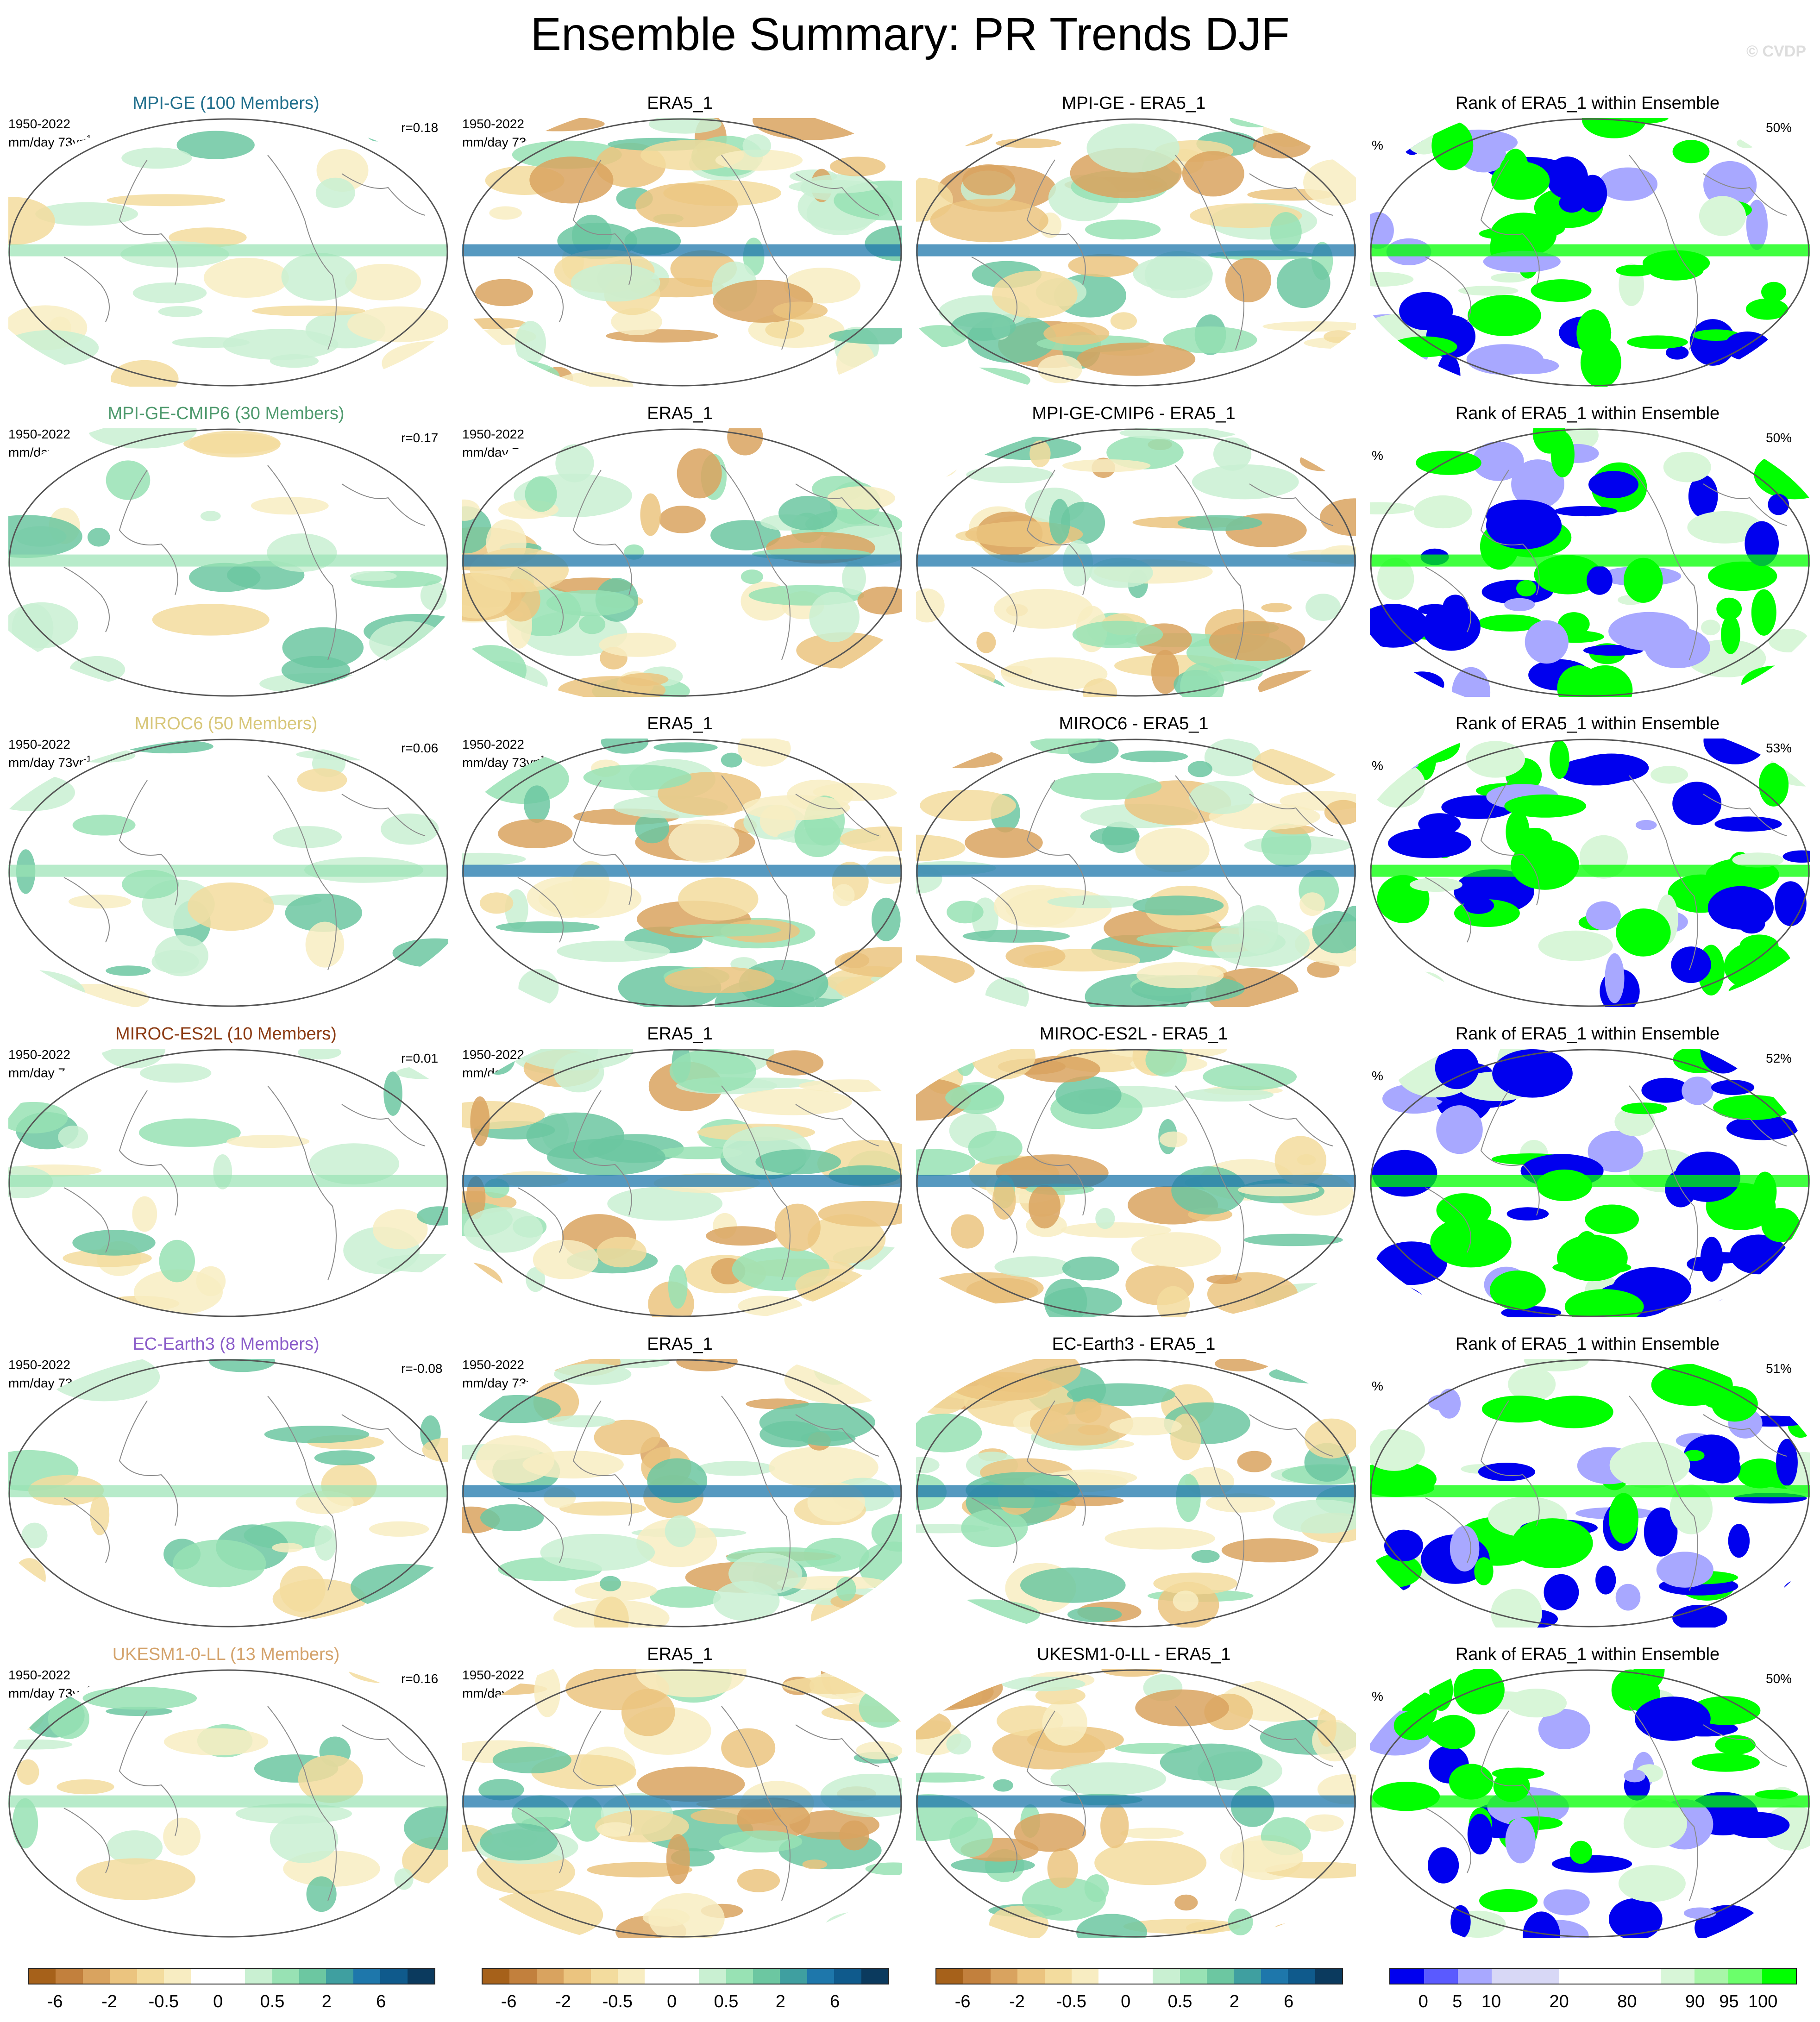 Image resolution: width=1820 pixels, height=2022 pixels. What do you see at coordinates (1133, 103) in the screenshot?
I see `difference-panel-title: MPI-GE - ERA5_1` at bounding box center [1133, 103].